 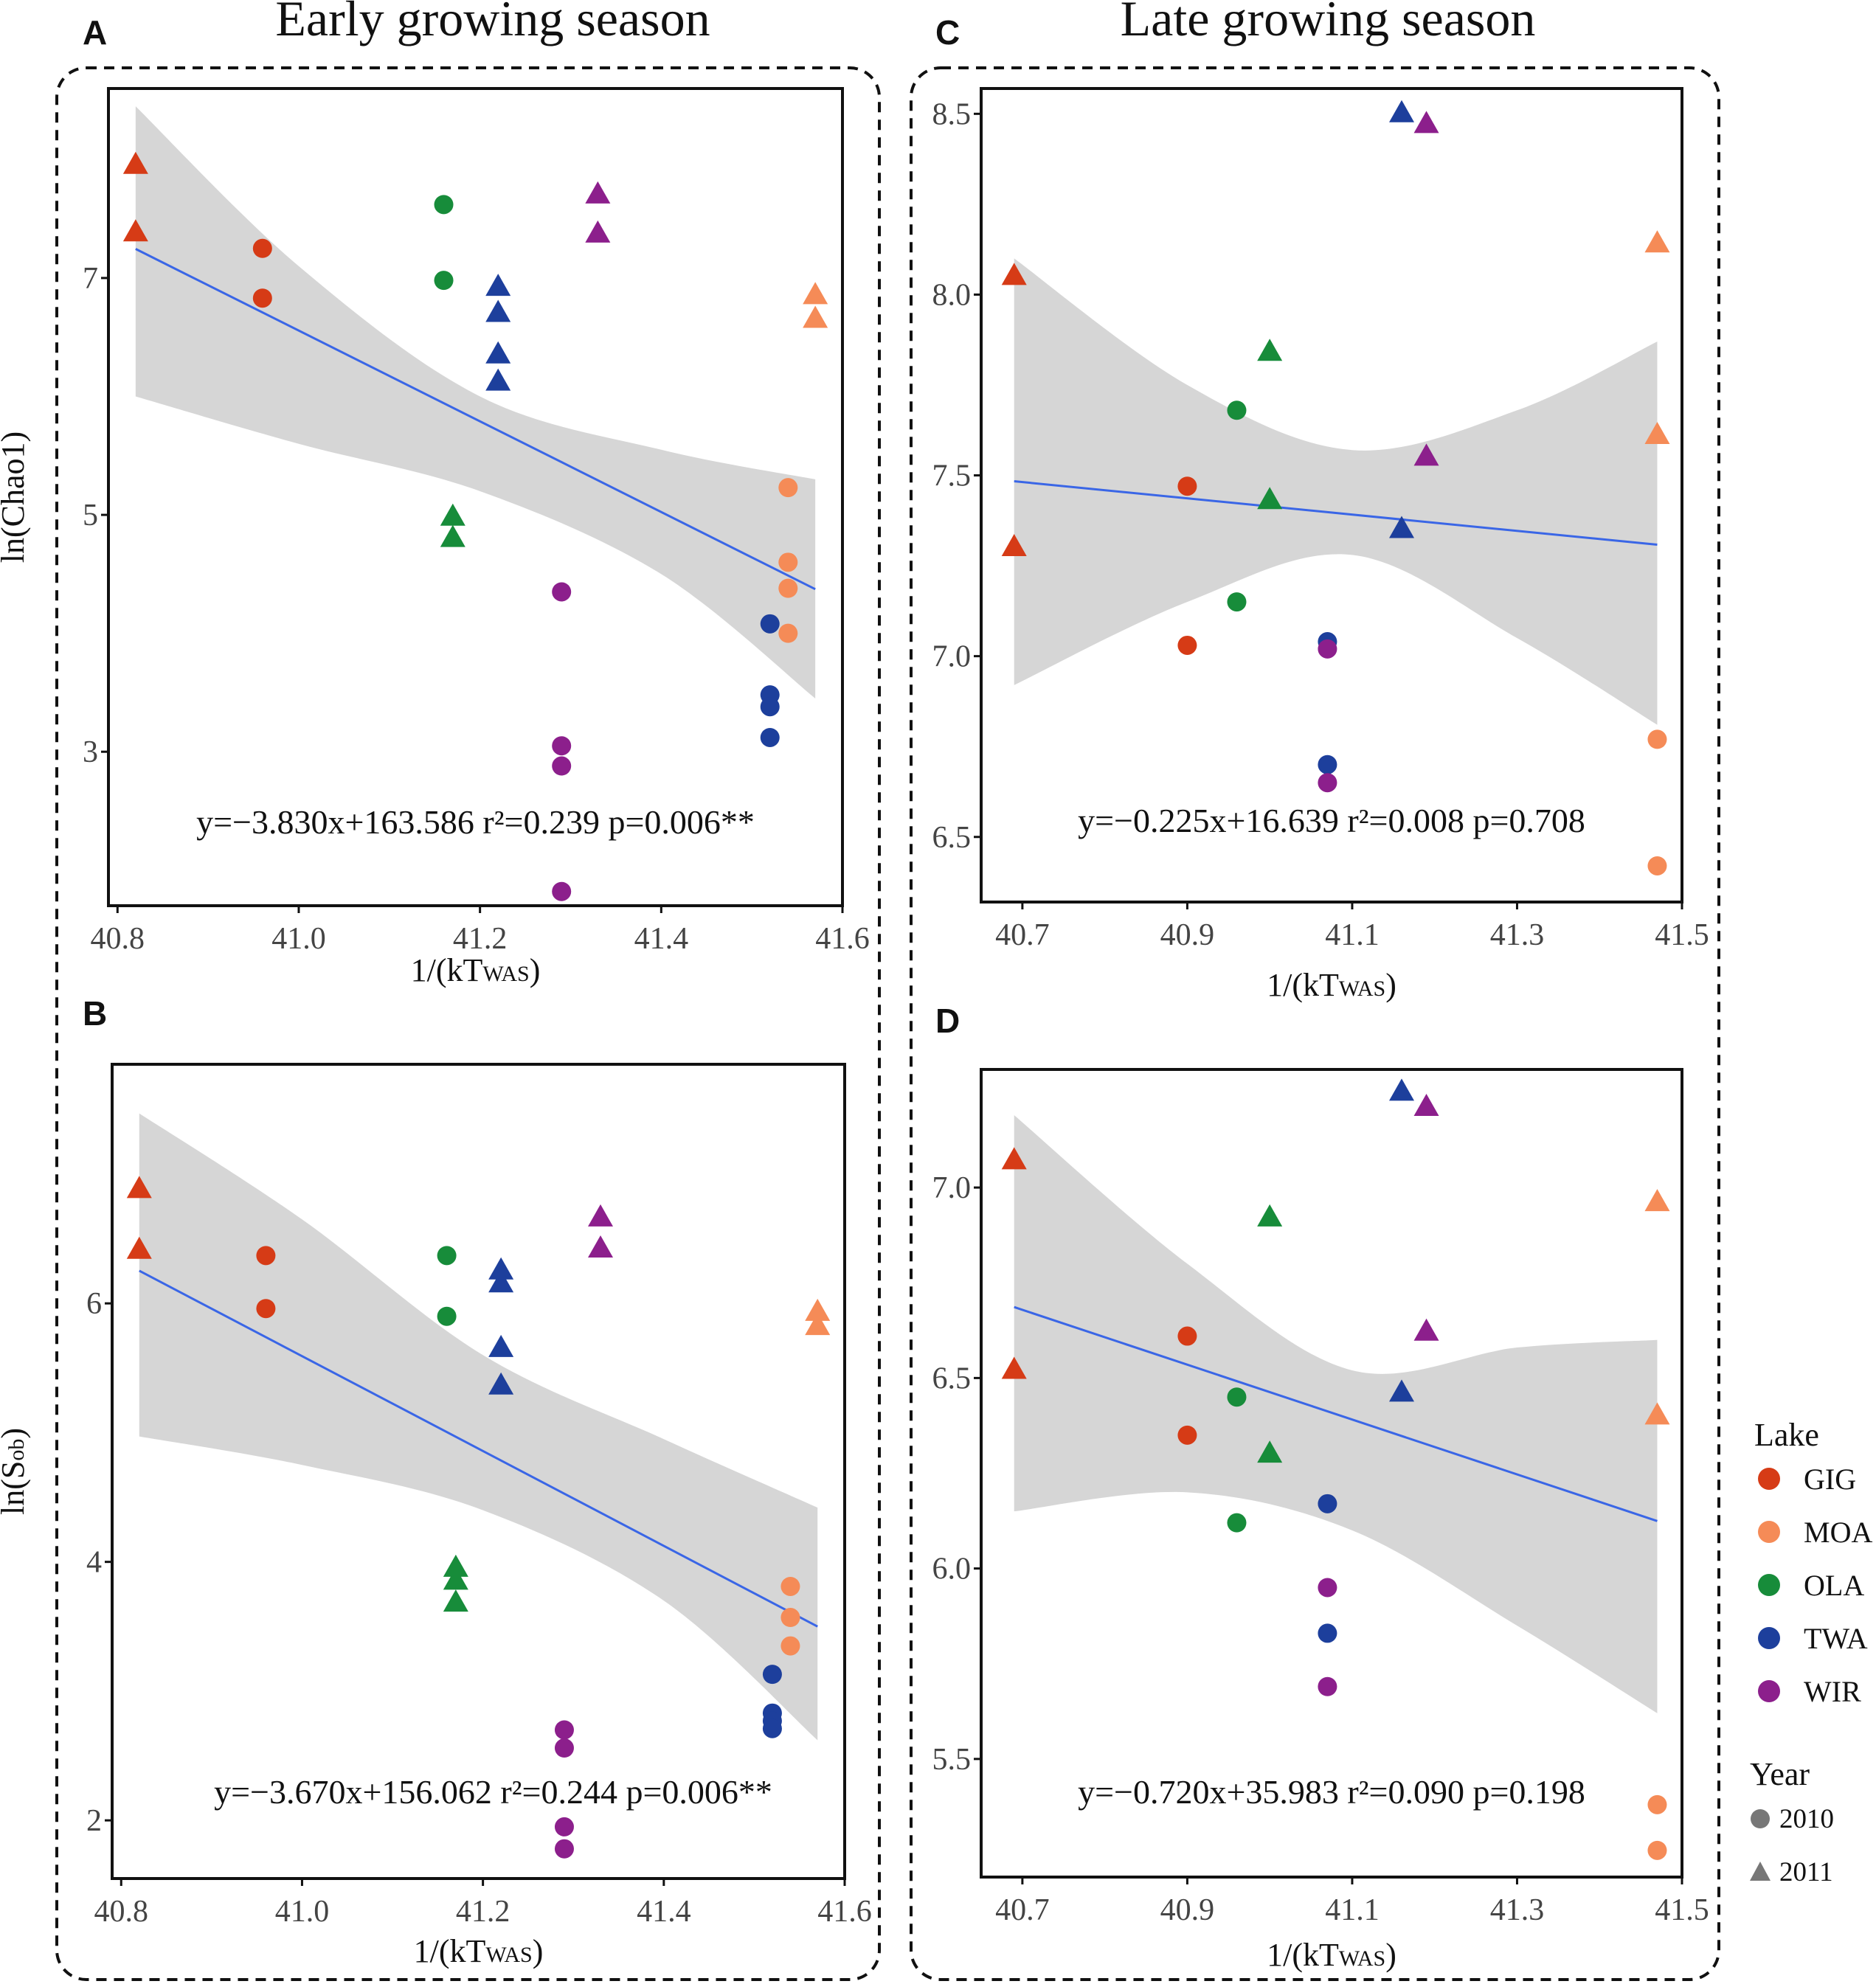 What do you see at coordinates (844, 1912) in the screenshot?
I see `x-tick-label: 41.6` at bounding box center [844, 1912].